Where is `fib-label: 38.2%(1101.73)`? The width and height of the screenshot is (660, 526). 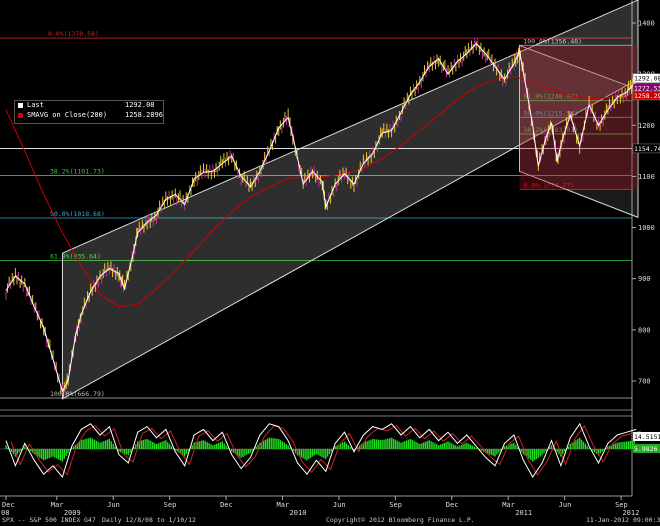 fib-label: 38.2%(1101.73) is located at coordinates (77, 172).